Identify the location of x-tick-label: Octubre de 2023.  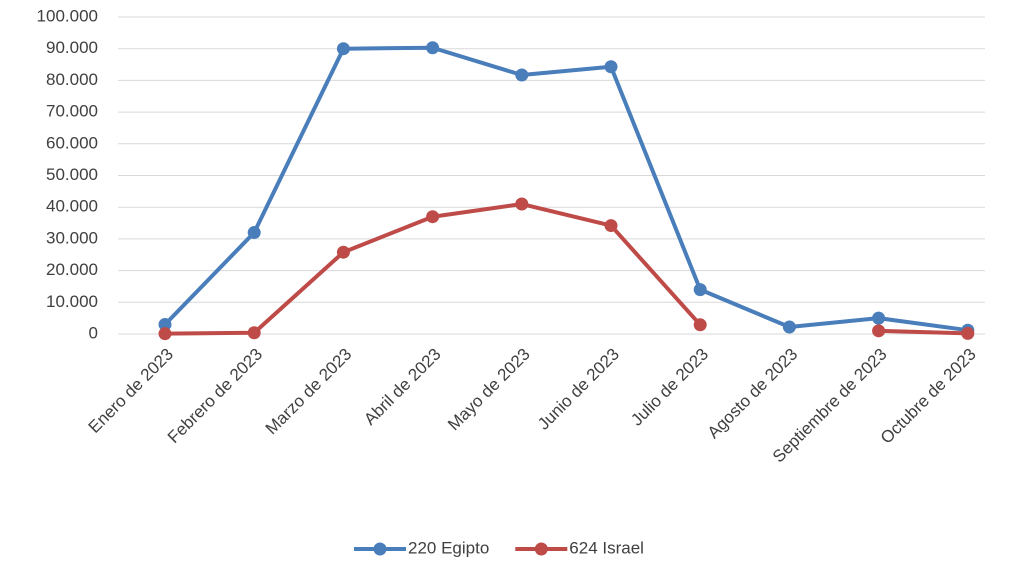
(928, 396).